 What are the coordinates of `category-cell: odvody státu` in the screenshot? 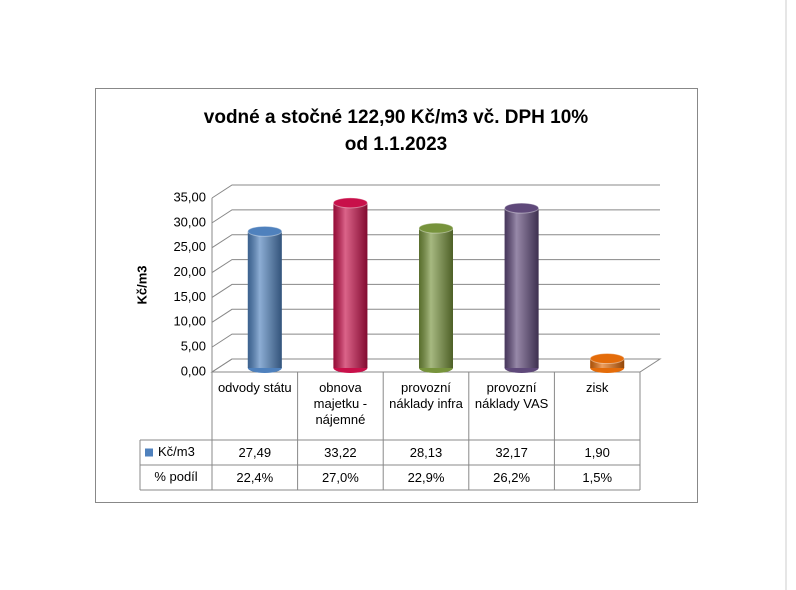 It's located at (254, 387).